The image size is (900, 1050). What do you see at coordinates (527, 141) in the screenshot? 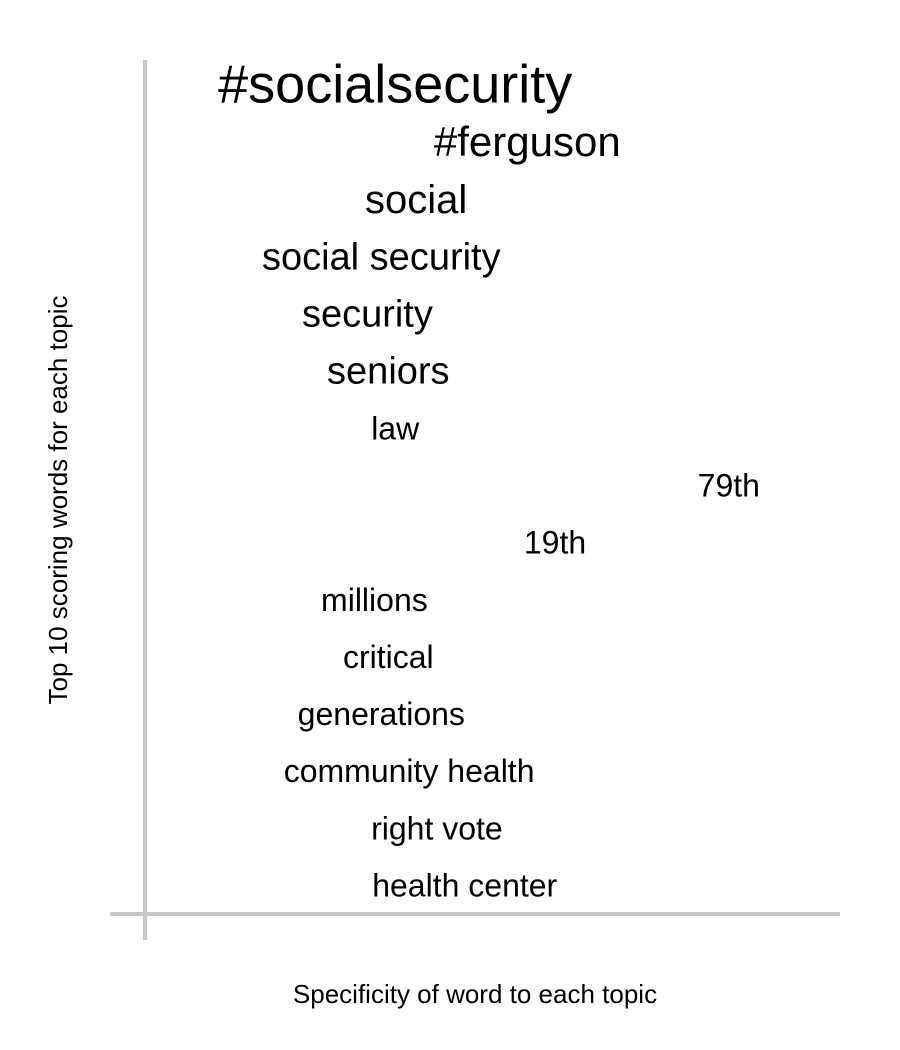
I see `word-label: #ferguson` at bounding box center [527, 141].